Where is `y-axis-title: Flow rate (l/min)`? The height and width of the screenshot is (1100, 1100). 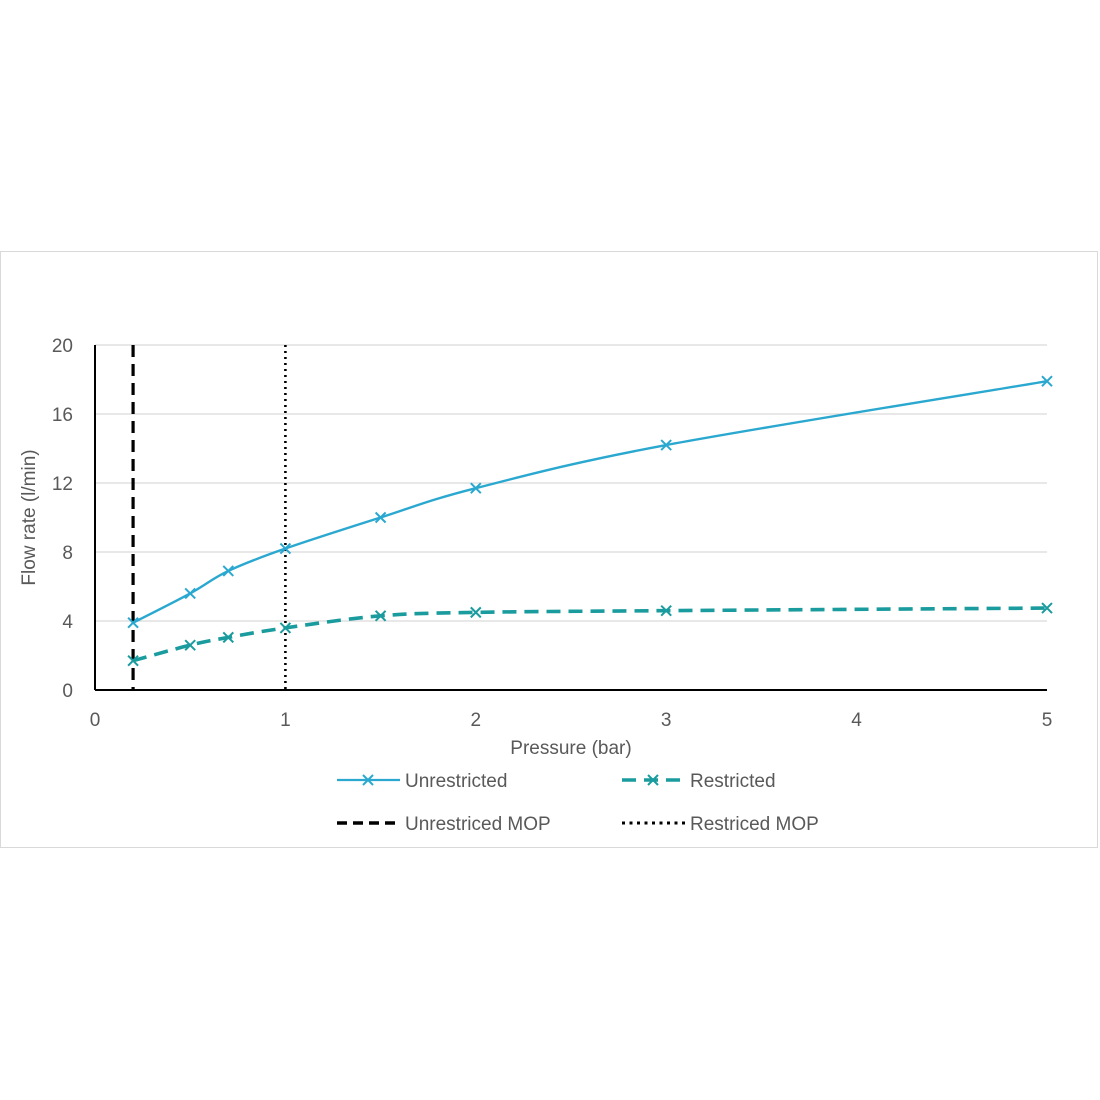 y-axis-title: Flow rate (l/min) is located at coordinates (29, 517).